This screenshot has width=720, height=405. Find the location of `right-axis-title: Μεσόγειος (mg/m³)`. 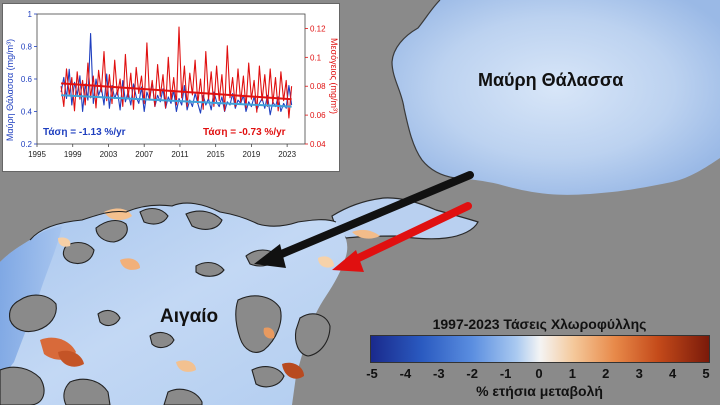

right-axis-title: Μεσόγειος (mg/m³) is located at coordinates (334, 76).